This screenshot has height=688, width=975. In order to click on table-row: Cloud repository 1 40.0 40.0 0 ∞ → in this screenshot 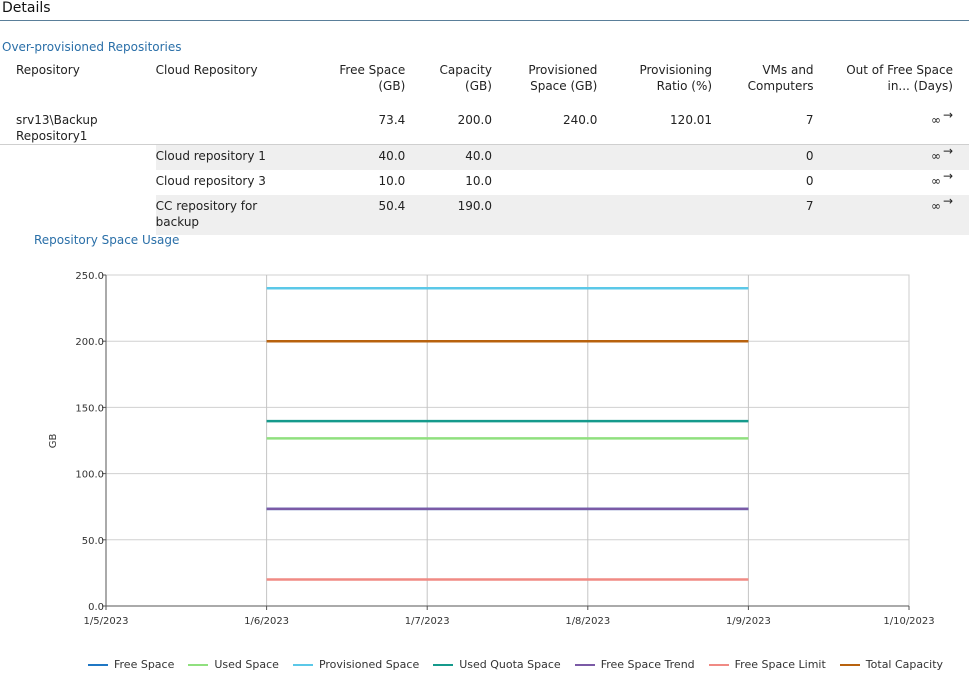, I will do `click(484, 157)`.